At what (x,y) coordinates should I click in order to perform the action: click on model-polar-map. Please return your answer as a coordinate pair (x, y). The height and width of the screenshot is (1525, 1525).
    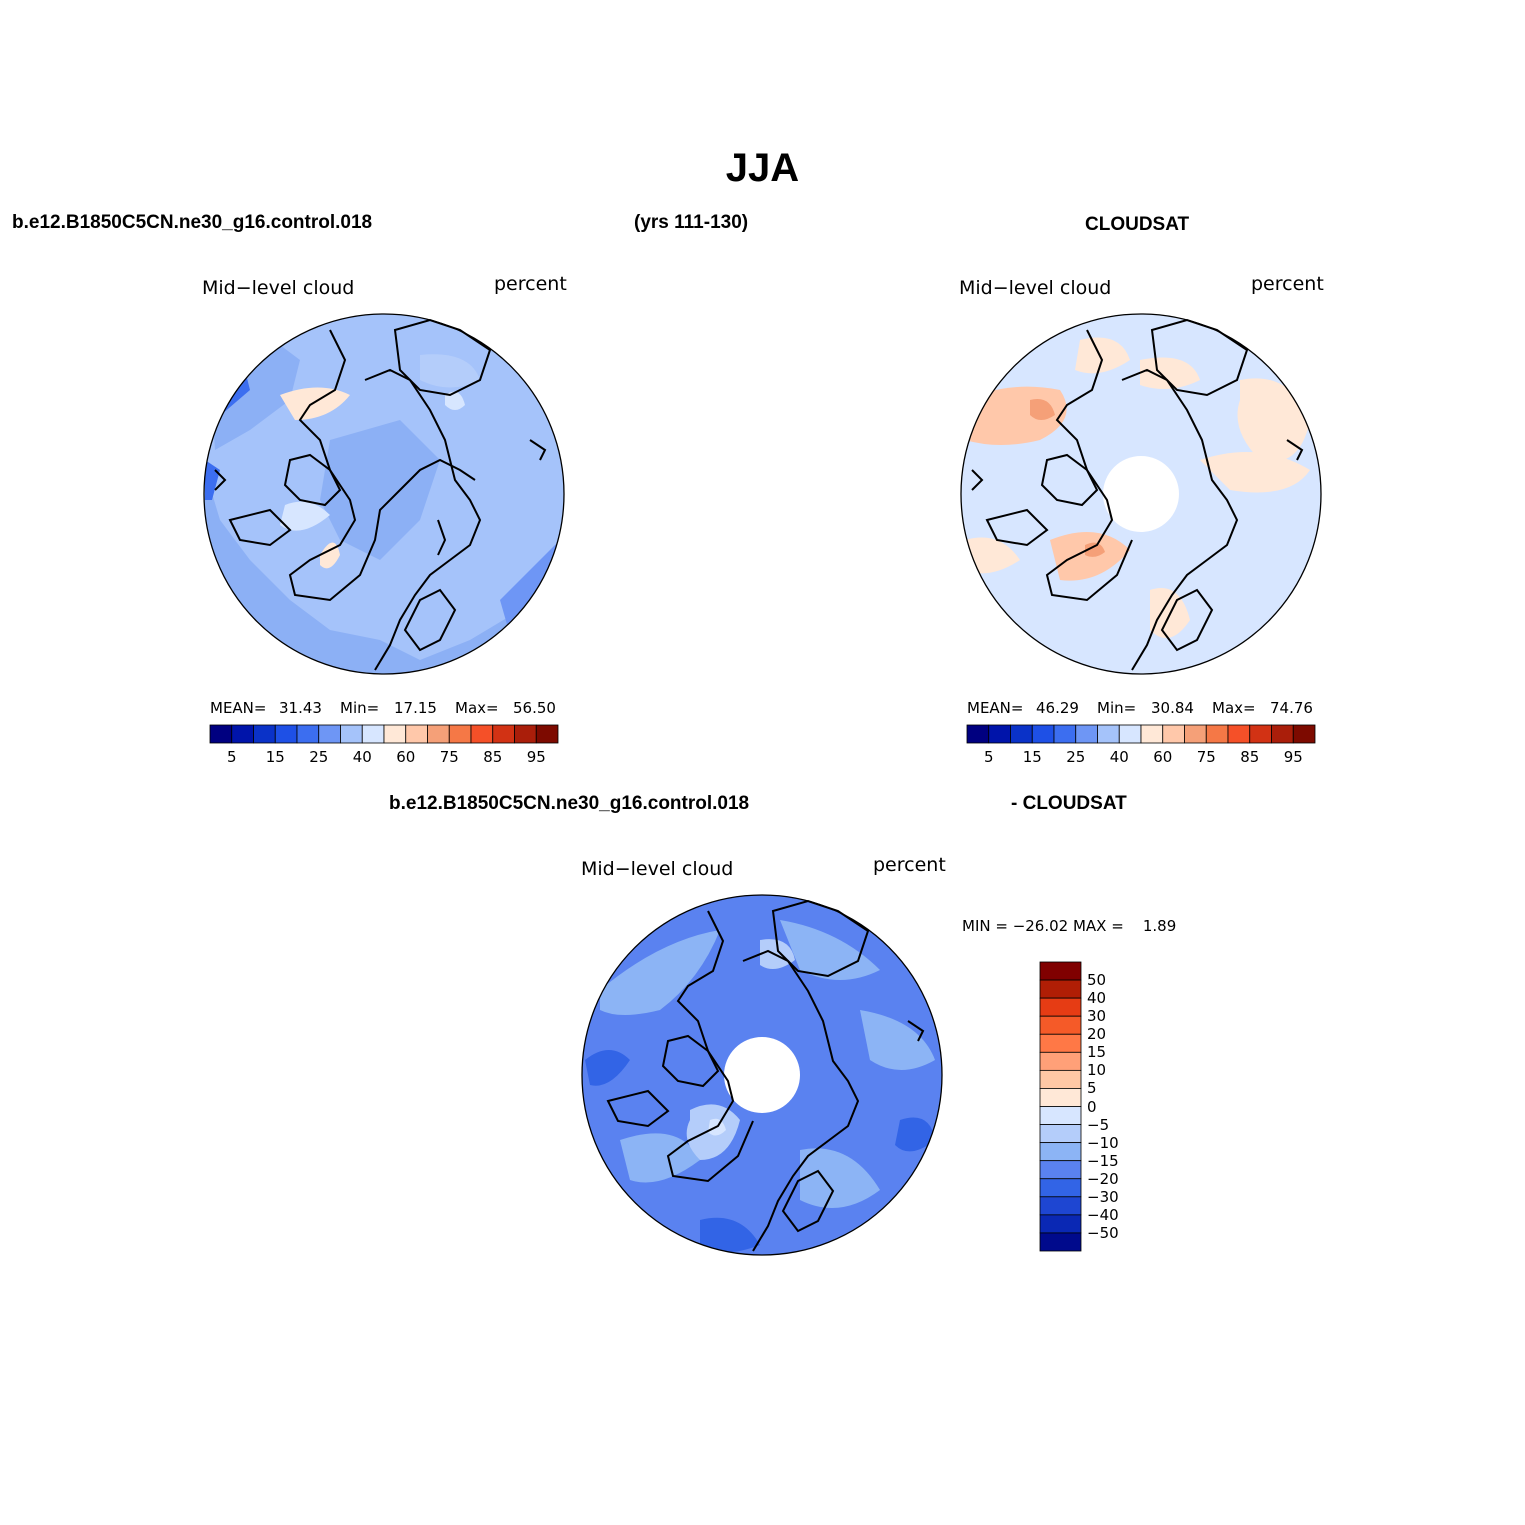
    Looking at the image, I should click on (384, 494).